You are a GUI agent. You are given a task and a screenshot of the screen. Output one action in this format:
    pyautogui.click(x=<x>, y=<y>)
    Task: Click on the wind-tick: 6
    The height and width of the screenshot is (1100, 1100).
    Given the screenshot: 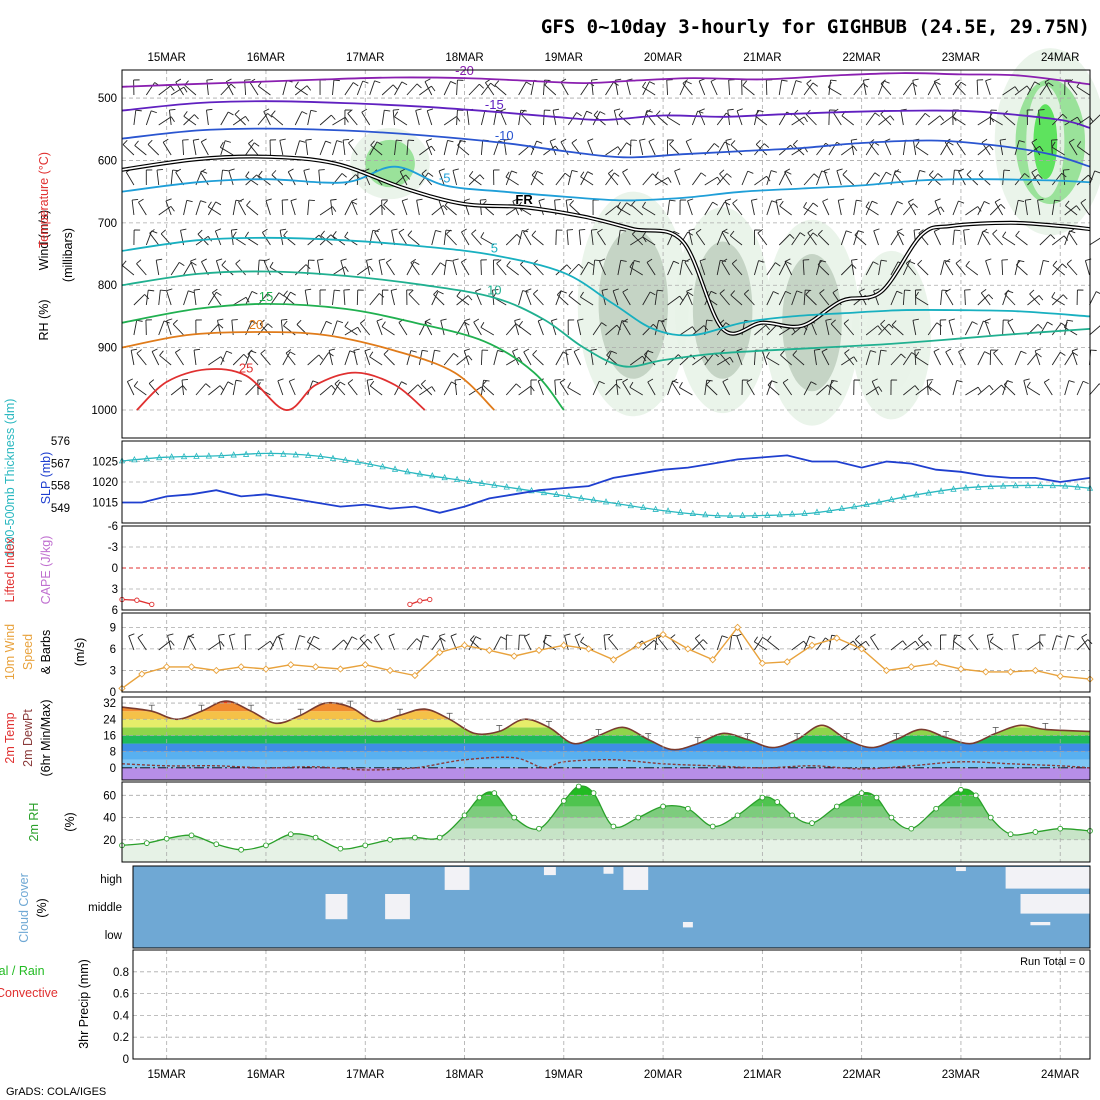 What is the action you would take?
    pyautogui.click(x=113, y=650)
    